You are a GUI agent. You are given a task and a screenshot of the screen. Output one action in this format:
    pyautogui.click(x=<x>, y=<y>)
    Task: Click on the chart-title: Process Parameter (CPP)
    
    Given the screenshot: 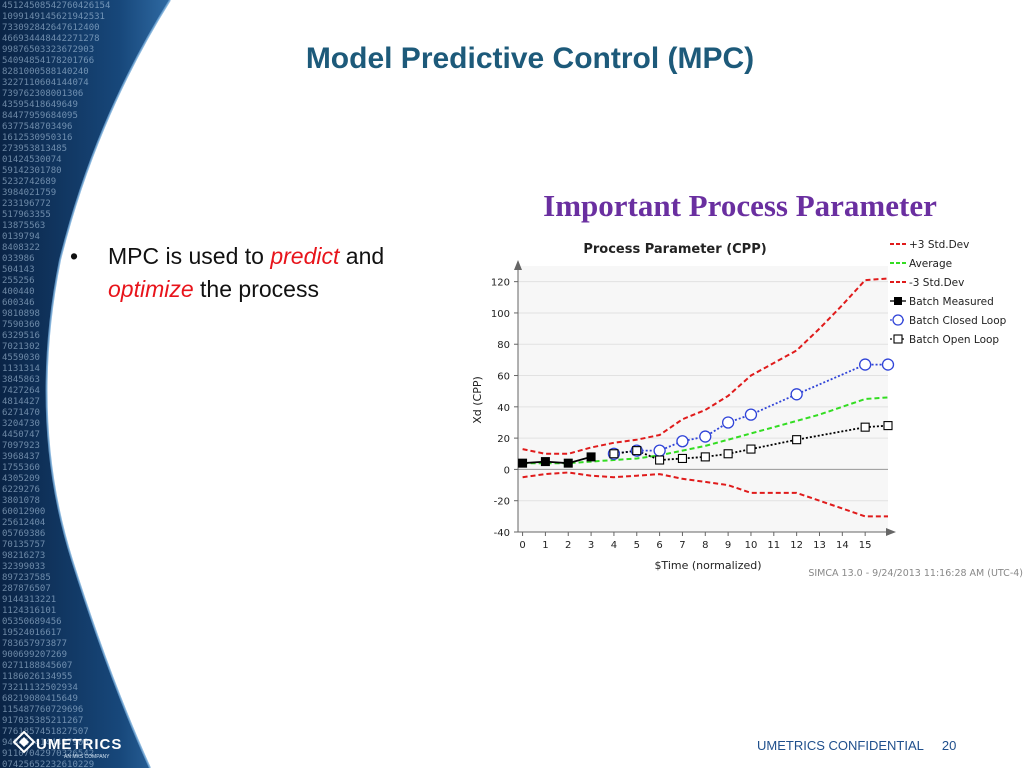 What is the action you would take?
    pyautogui.click(x=674, y=249)
    